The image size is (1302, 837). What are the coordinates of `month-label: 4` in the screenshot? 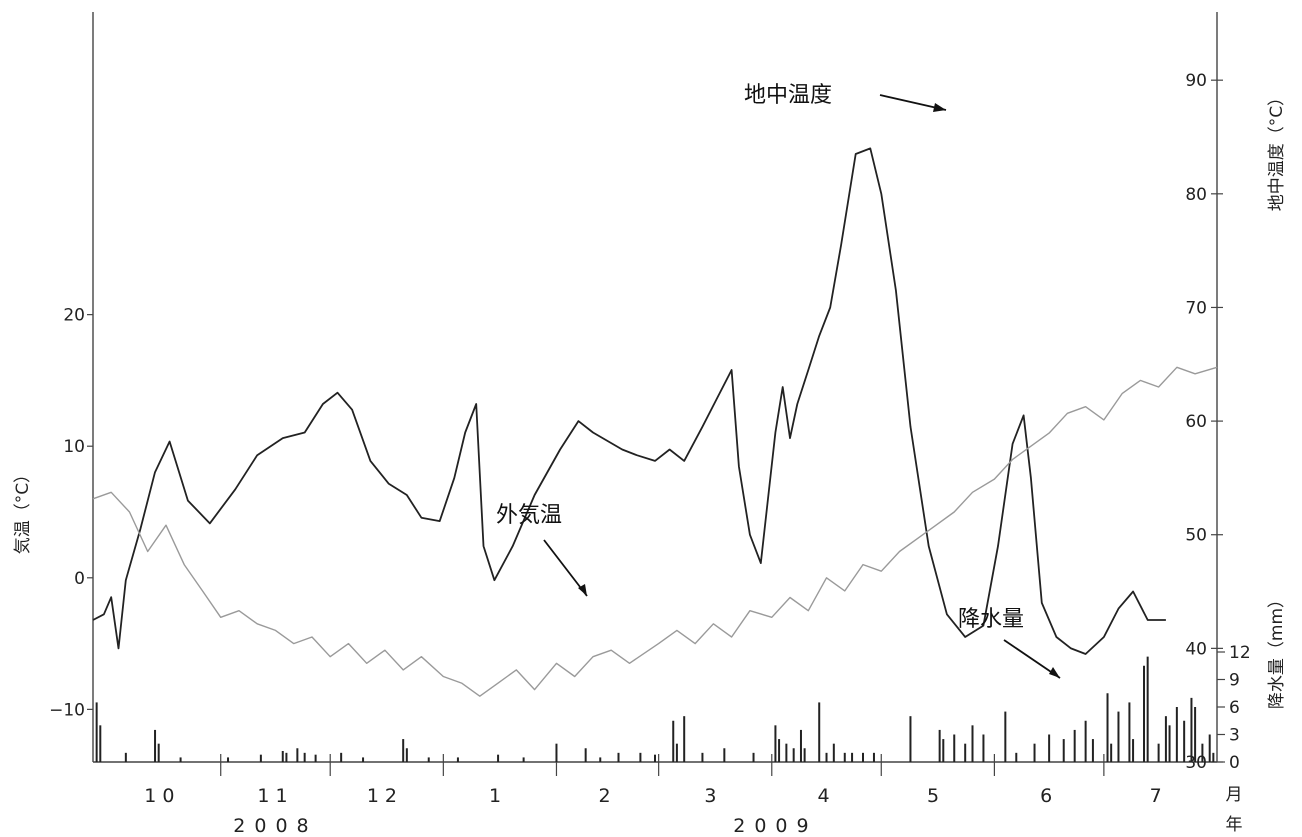 It's located at (826, 796).